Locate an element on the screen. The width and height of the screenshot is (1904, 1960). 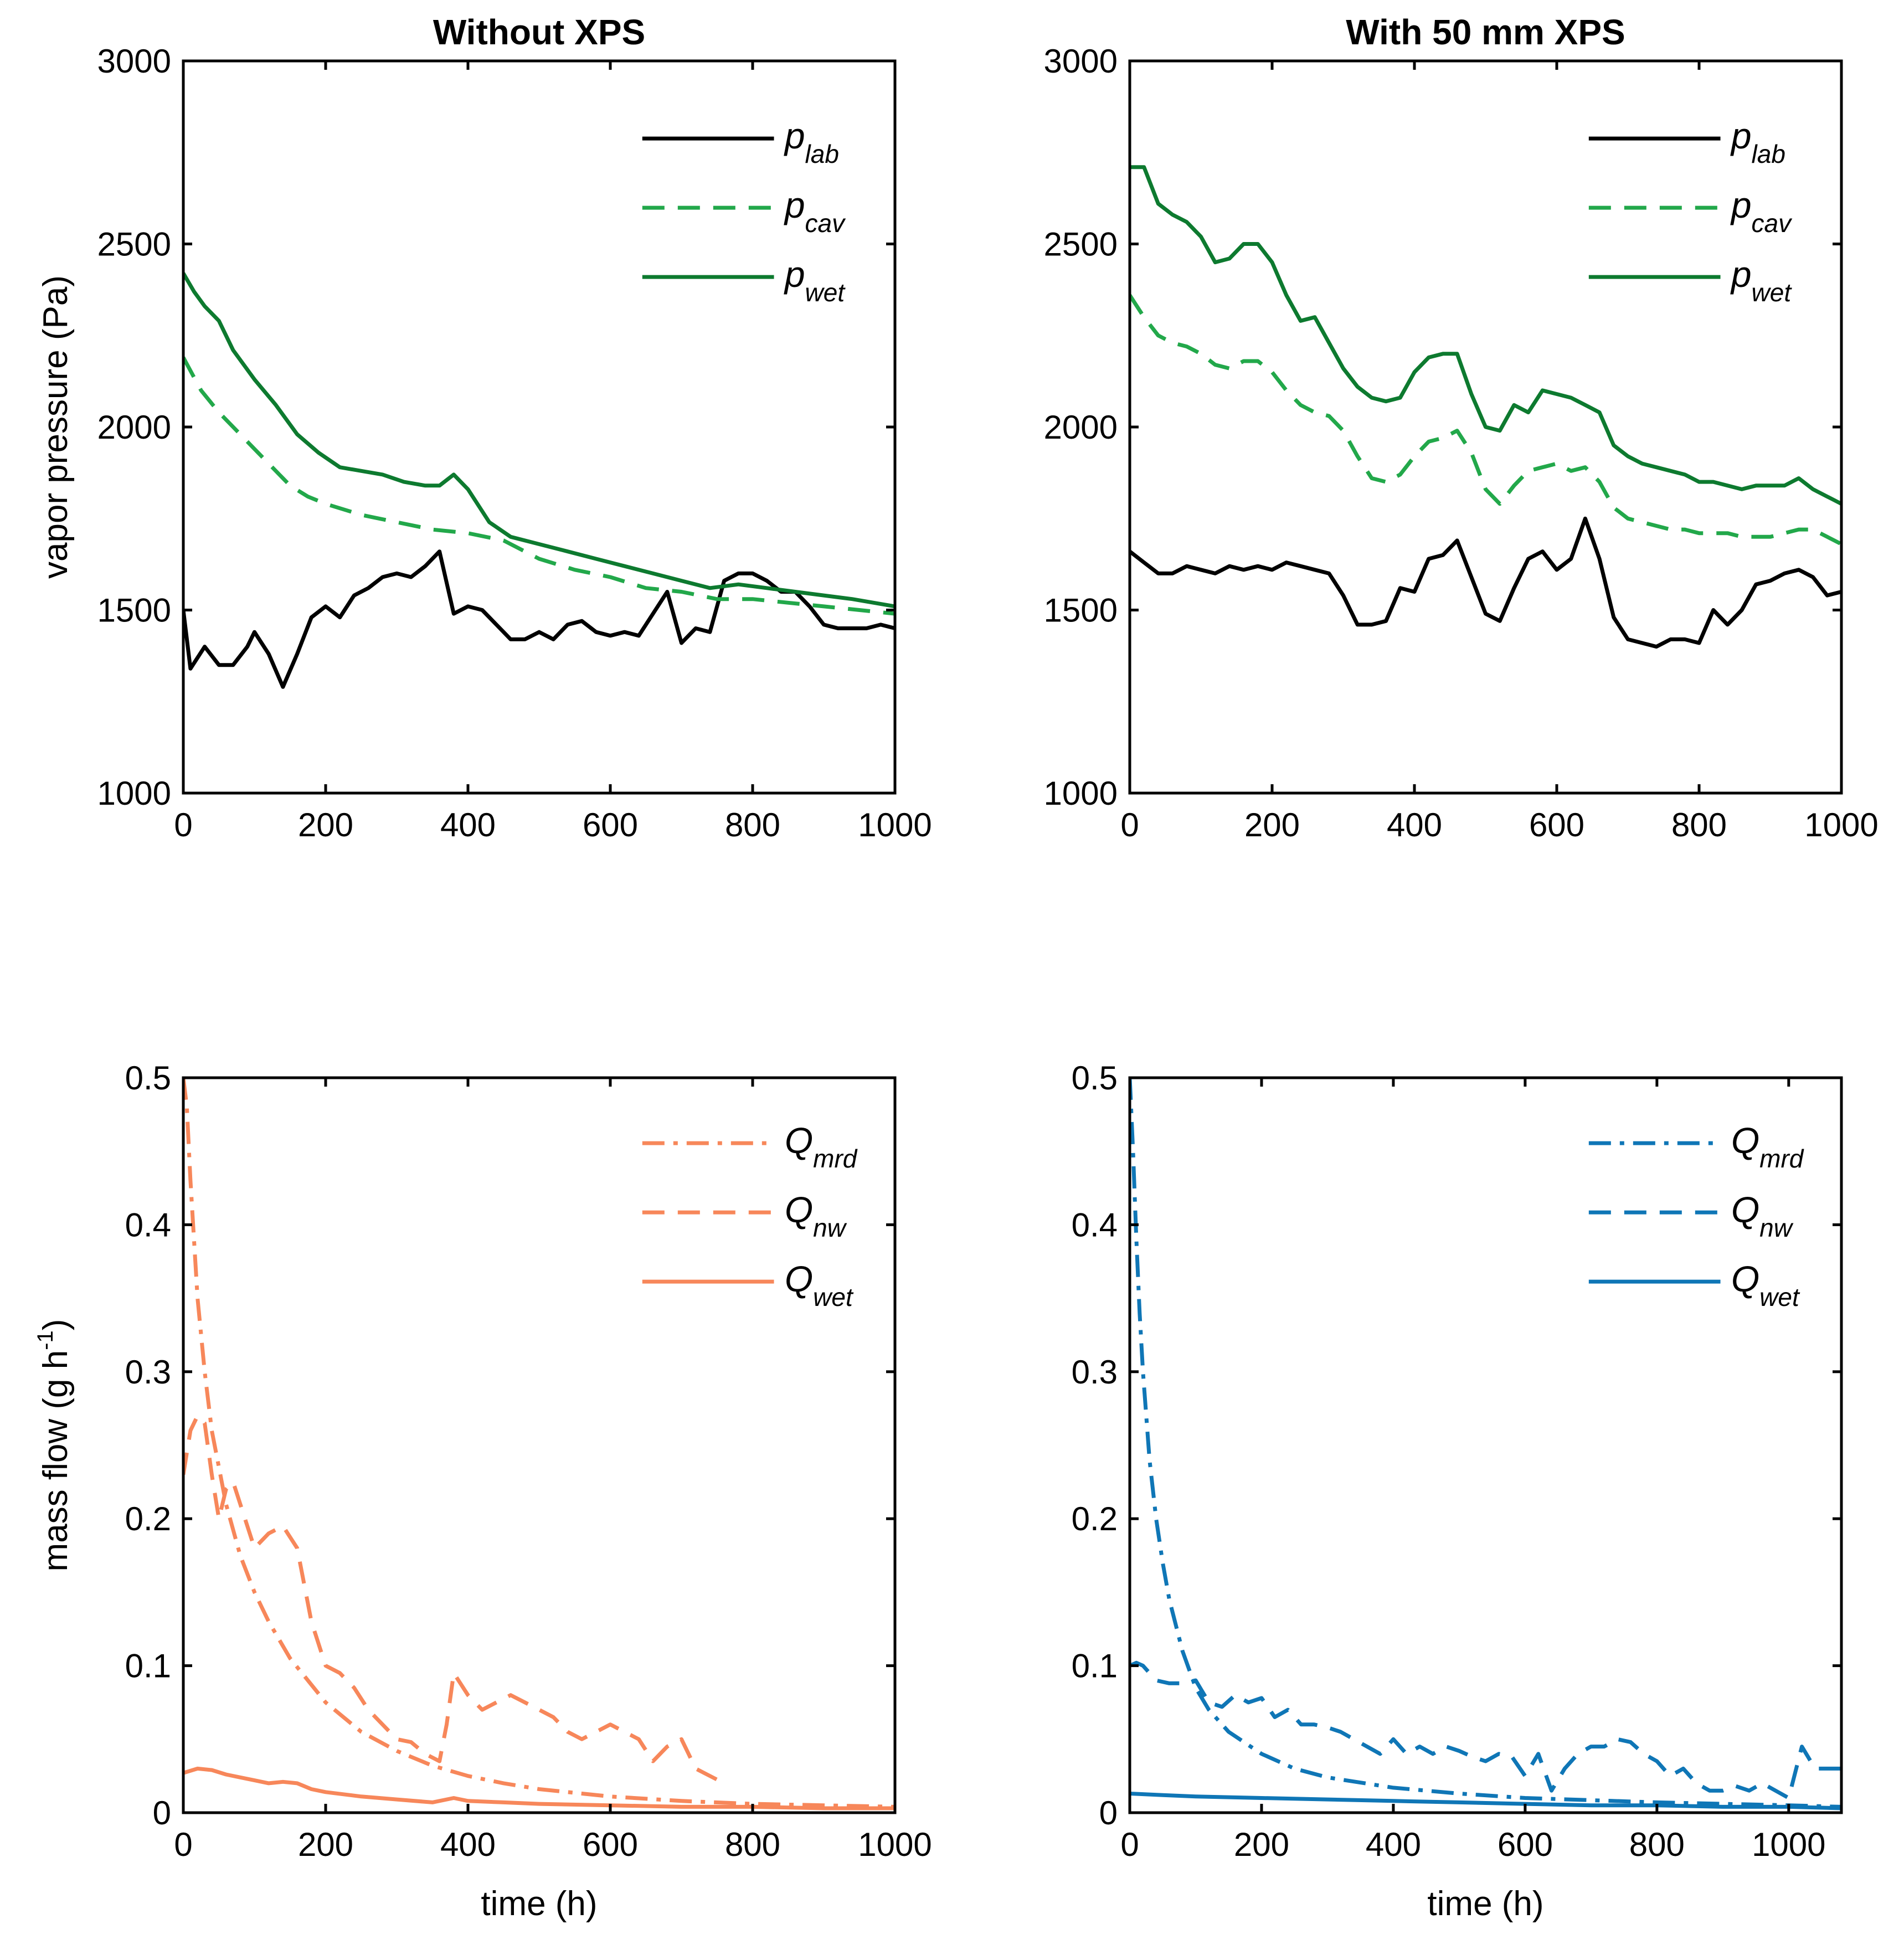
y-tick-label: 1500 is located at coordinates (1081, 610).